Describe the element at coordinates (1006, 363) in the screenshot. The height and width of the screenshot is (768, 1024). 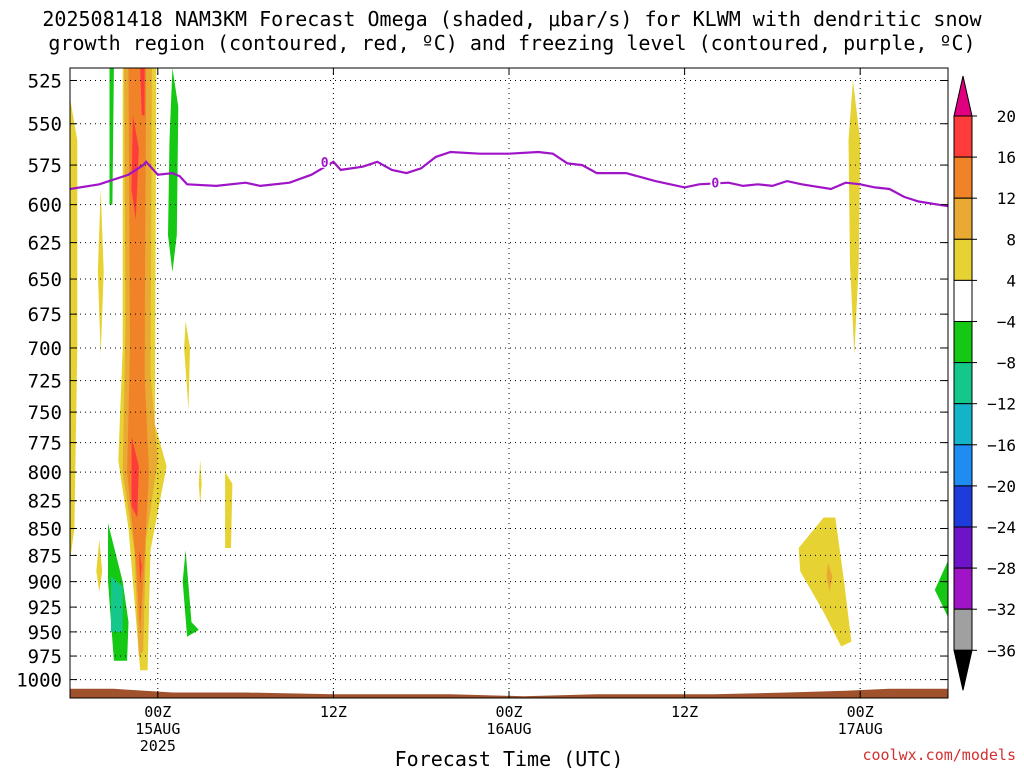
I see `colorbar-label: −8` at that location.